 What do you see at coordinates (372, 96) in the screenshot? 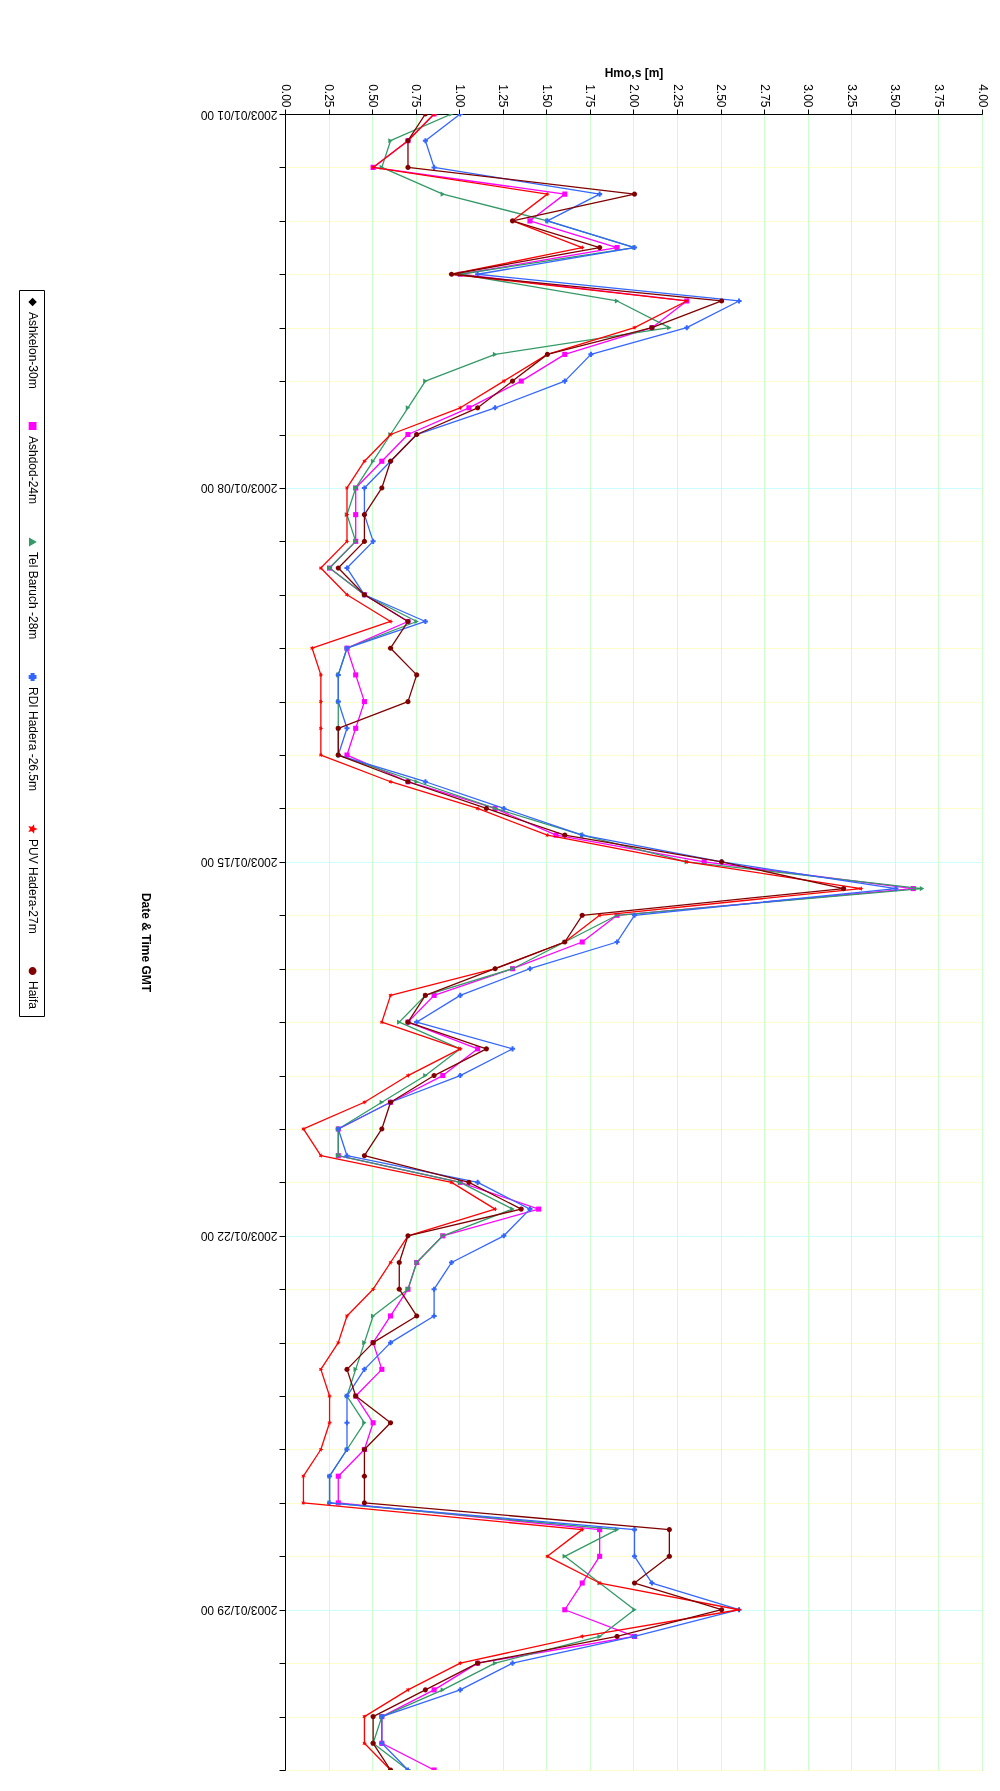
I see `x-tick-label: 0.50` at bounding box center [372, 96].